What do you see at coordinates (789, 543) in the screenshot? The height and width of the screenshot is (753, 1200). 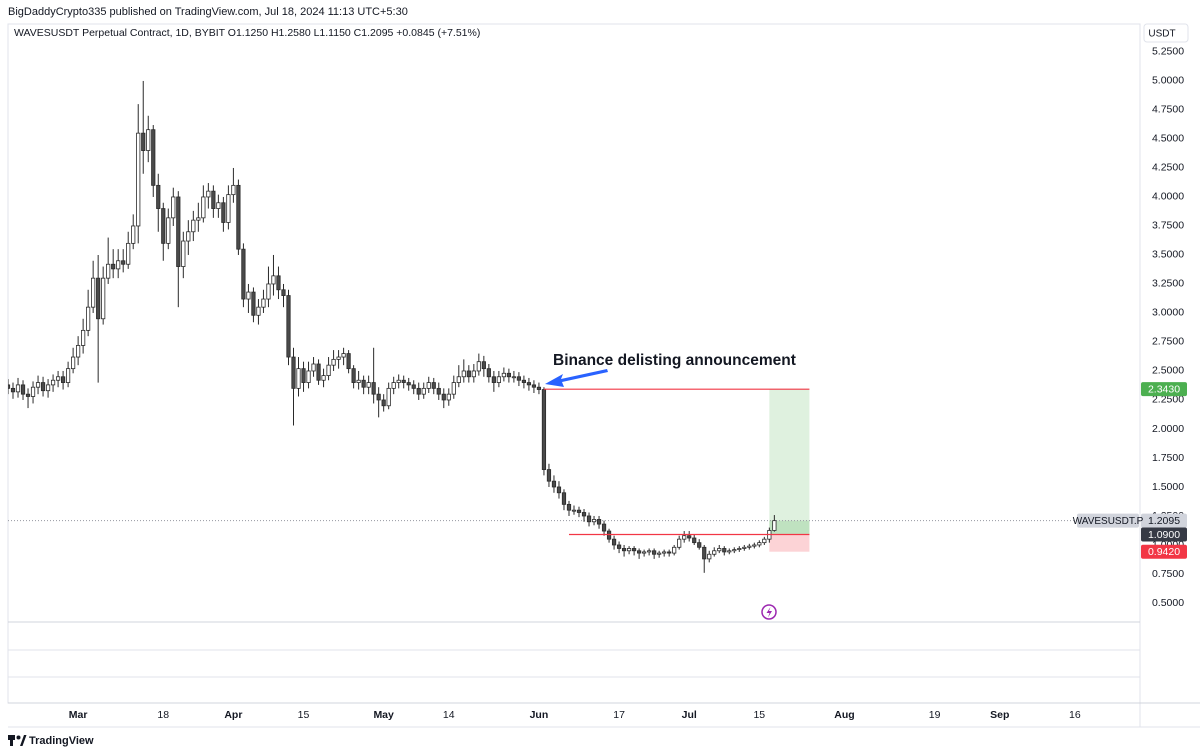 I see `loss-zone` at bounding box center [789, 543].